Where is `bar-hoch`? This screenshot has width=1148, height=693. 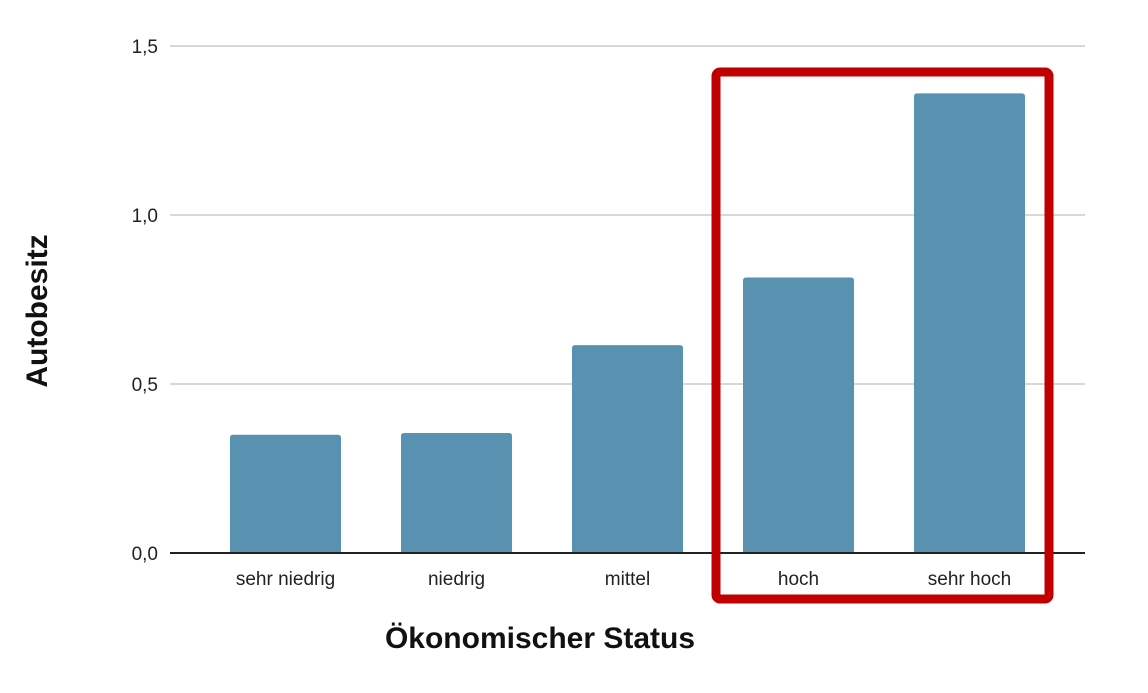 bar-hoch is located at coordinates (798, 415).